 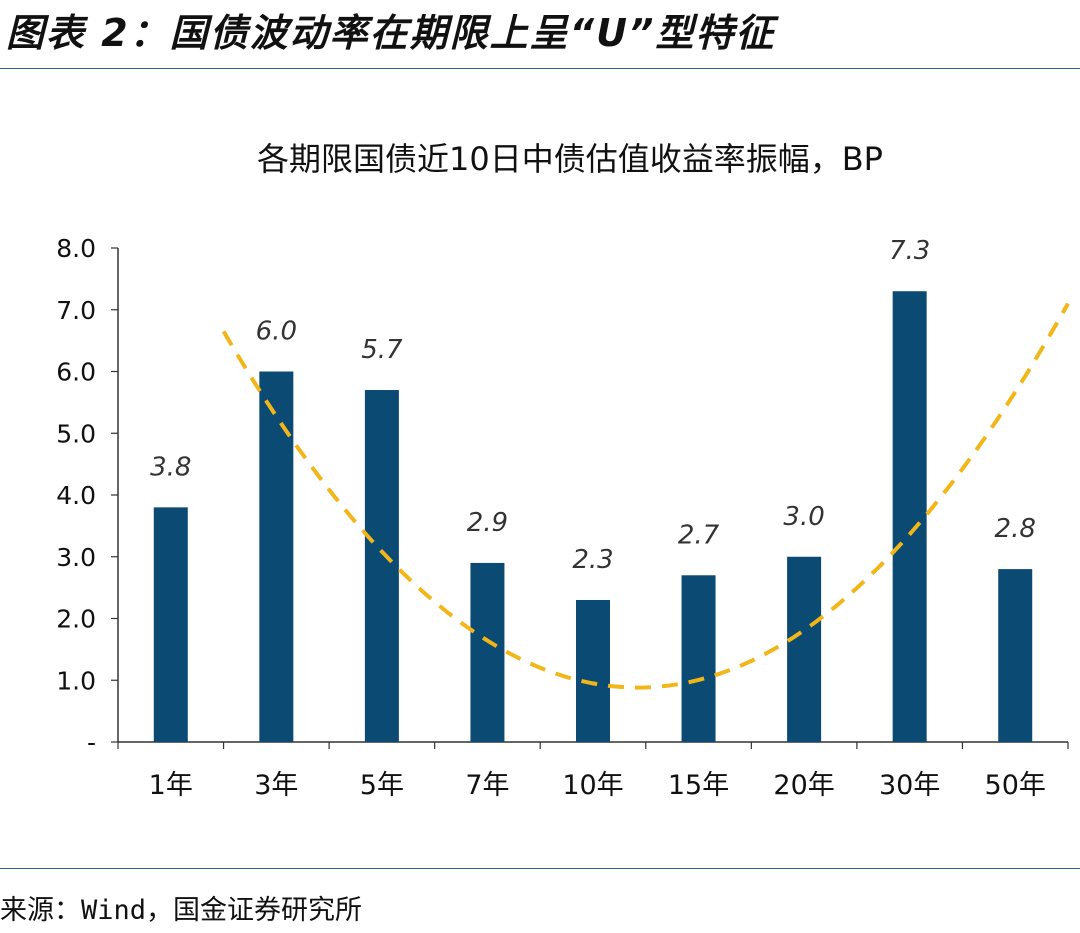 What do you see at coordinates (698, 785) in the screenshot?
I see `x-tick-label: 15年` at bounding box center [698, 785].